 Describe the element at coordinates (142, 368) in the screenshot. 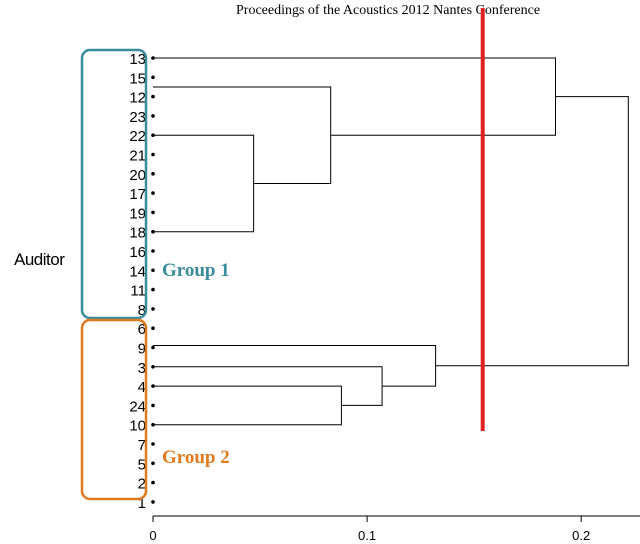

I see `leaf-label-3: 3` at that location.